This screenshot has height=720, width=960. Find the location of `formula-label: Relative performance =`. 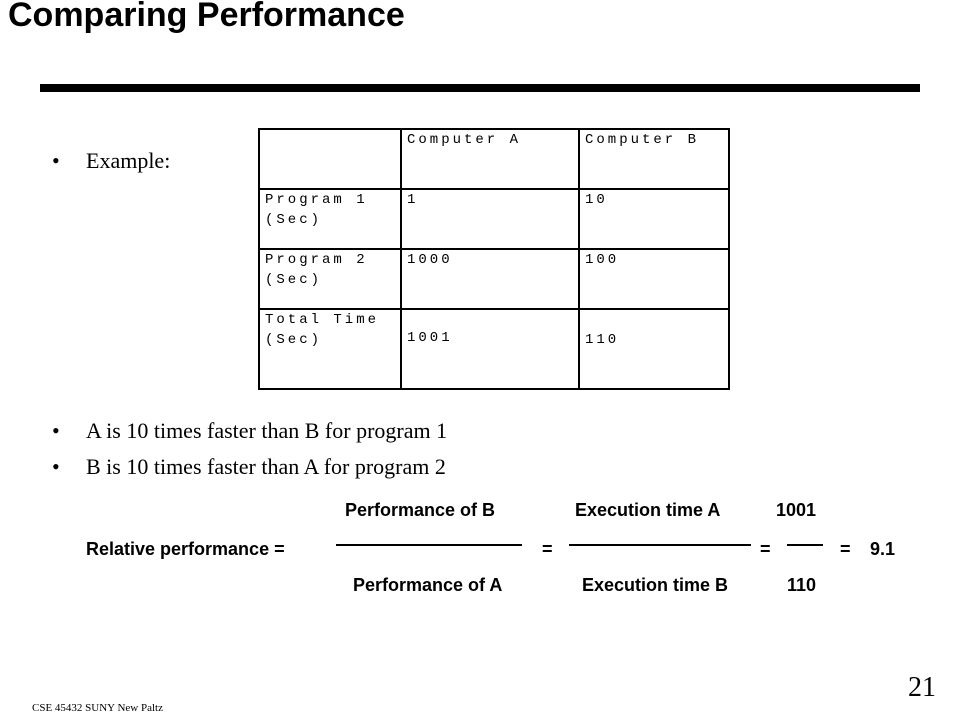

formula-label: Relative performance = is located at coordinates (185, 549).